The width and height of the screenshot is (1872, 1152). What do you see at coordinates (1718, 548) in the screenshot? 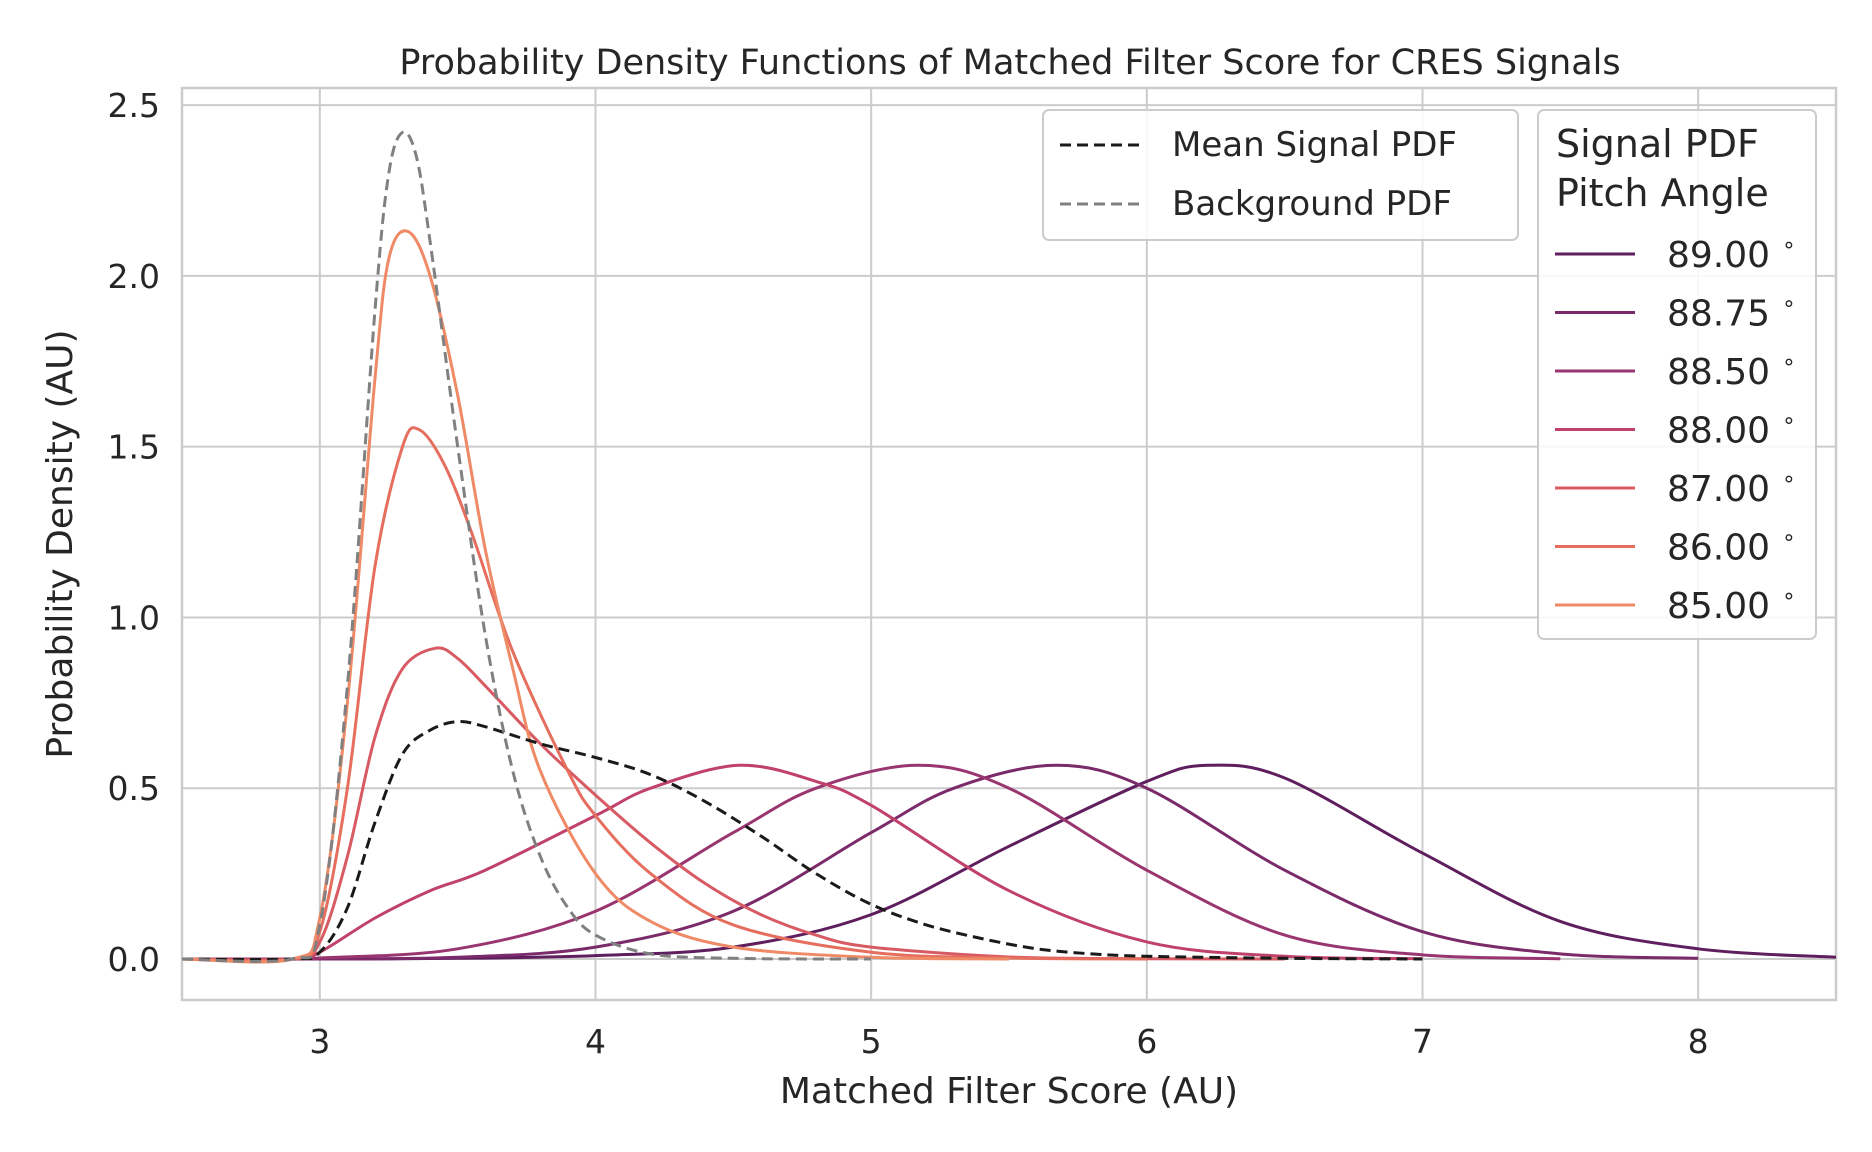
I see `legend-entry-label: 86.00` at bounding box center [1718, 548].